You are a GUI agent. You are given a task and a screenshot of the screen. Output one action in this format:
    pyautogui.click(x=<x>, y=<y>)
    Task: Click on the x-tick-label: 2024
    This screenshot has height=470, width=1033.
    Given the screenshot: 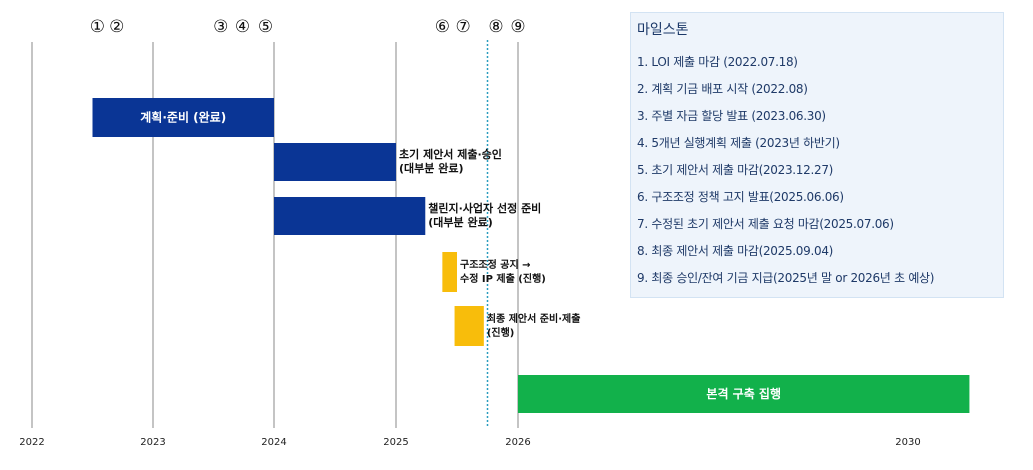 What is the action you would take?
    pyautogui.click(x=273, y=442)
    